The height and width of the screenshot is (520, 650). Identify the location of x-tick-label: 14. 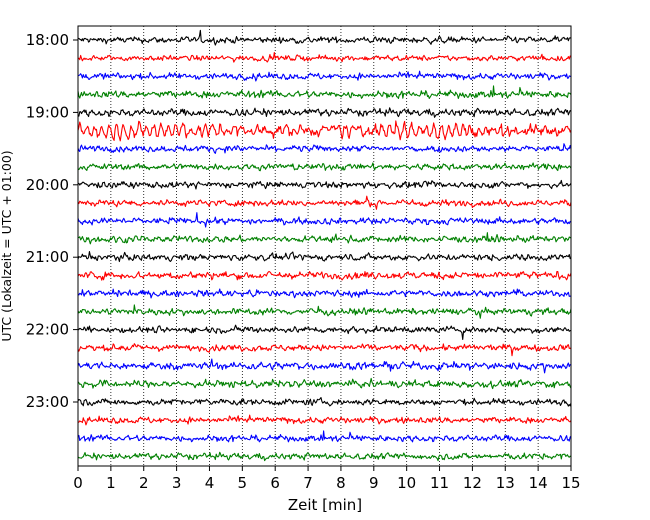
(538, 483).